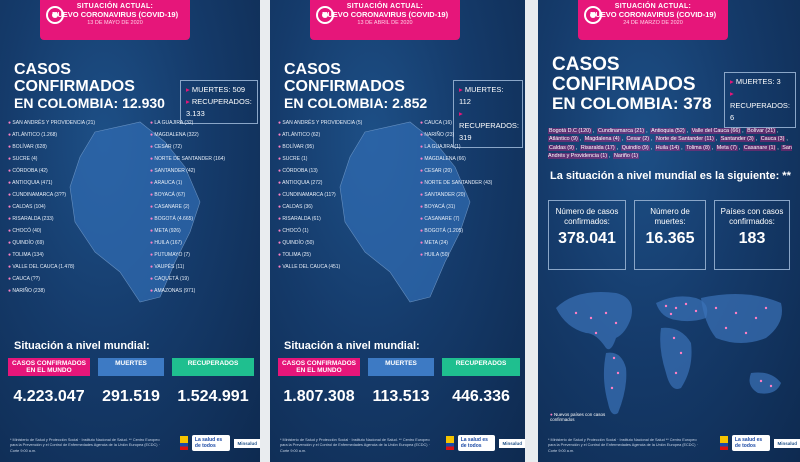 Image resolution: width=800 pixels, height=462 pixels. Describe the element at coordinates (166, 183) in the screenshot. I see `department-label: ● ARAUCA (1)` at that location.